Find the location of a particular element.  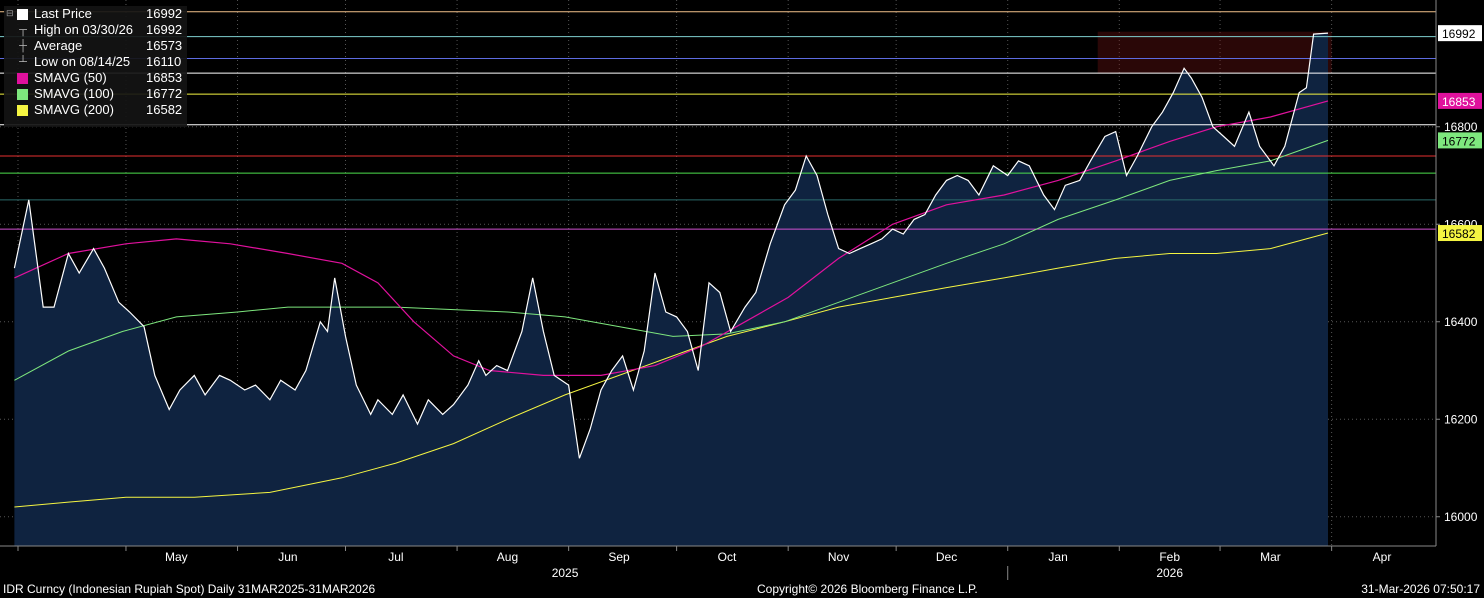

x-month-label: Dec is located at coordinates (946, 557).